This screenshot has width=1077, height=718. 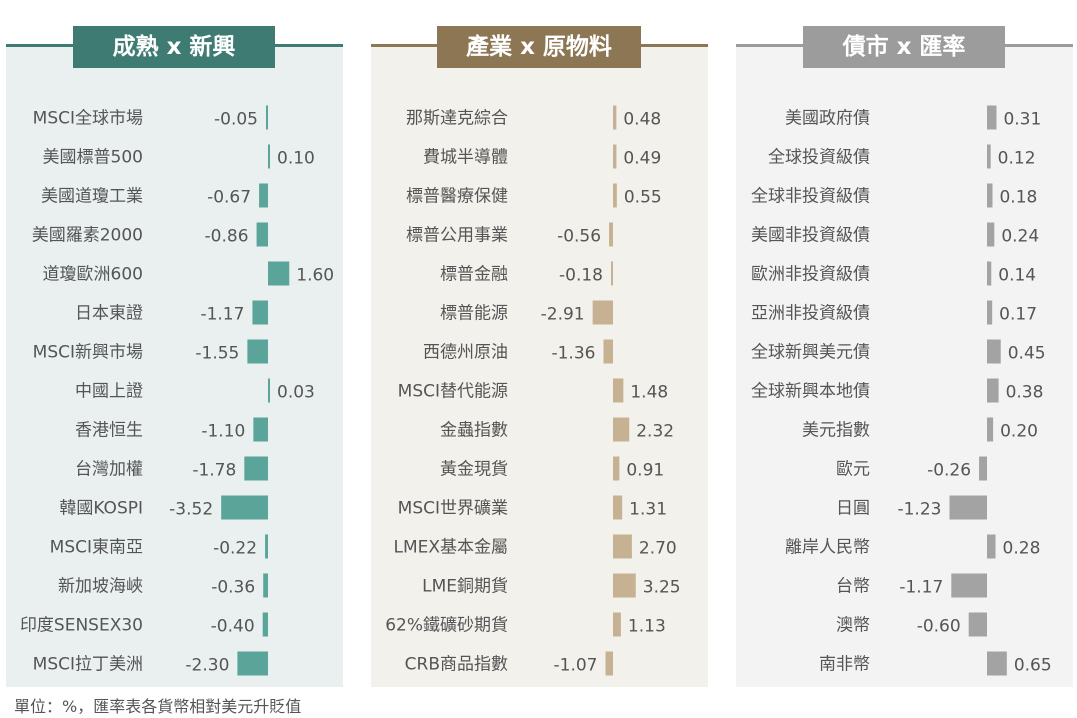 What do you see at coordinates (233, 627) in the screenshot?
I see `data-label: -0.40` at bounding box center [233, 627].